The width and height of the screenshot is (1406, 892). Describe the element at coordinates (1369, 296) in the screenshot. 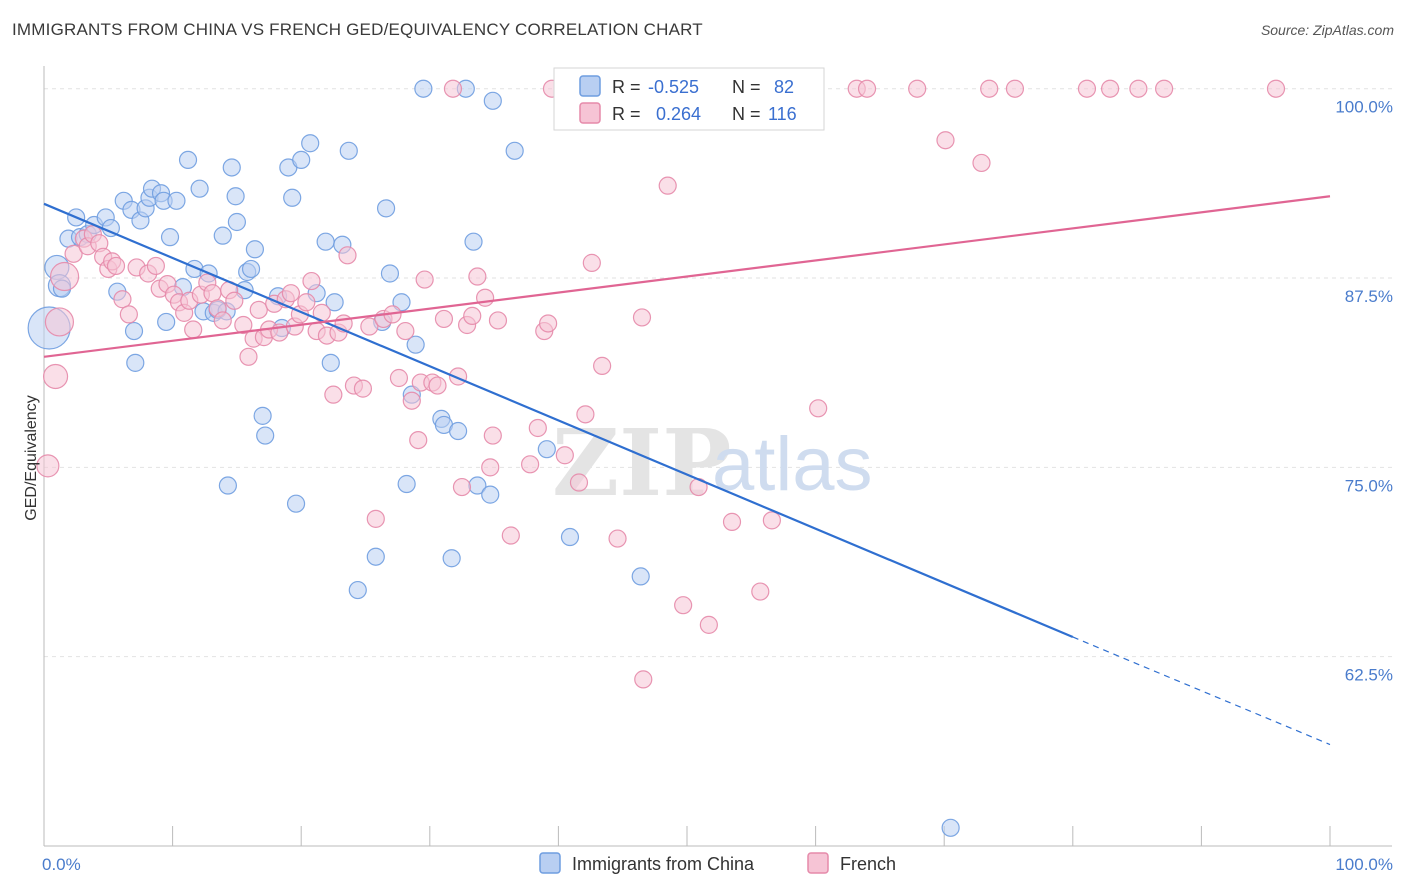

I see `y-tick-label: 87.5%` at that location.